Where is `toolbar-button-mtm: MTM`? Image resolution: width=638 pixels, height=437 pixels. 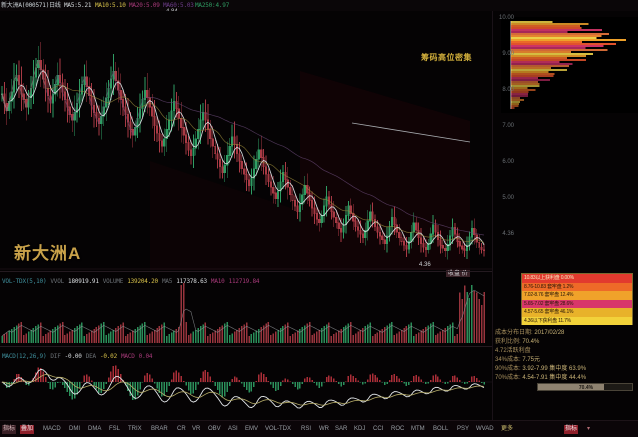 toolbar-button-mtm: MTM is located at coordinates (418, 429).